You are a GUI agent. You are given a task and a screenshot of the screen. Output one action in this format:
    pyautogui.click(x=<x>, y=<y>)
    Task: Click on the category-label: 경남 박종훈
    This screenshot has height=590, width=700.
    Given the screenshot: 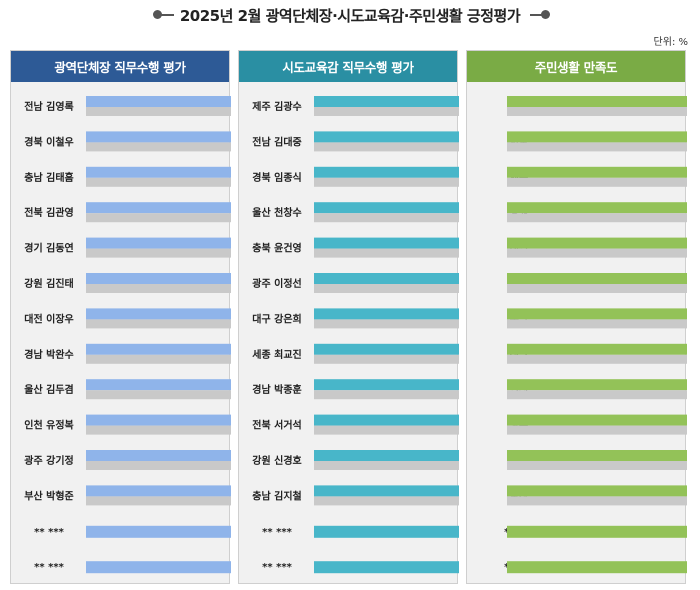 What is the action you would take?
    pyautogui.click(x=276, y=389)
    